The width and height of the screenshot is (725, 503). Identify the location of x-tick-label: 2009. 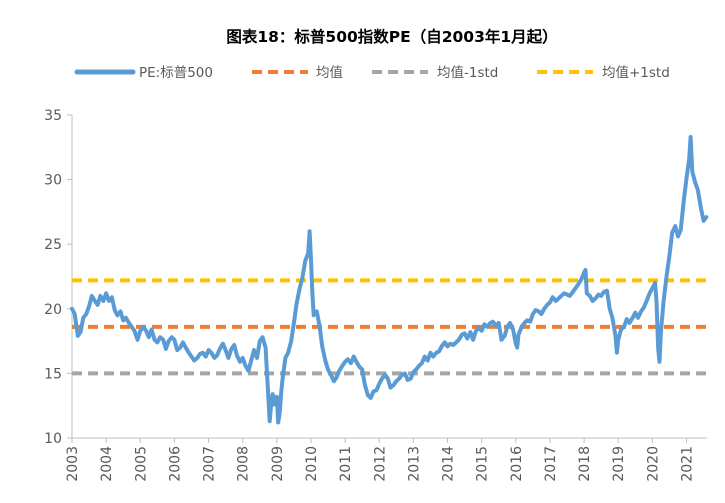
(278, 464).